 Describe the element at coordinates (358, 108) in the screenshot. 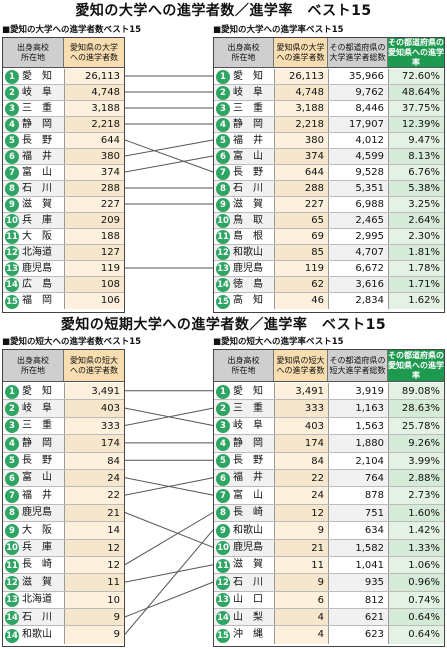

I see `total-value: 8,446` at that location.